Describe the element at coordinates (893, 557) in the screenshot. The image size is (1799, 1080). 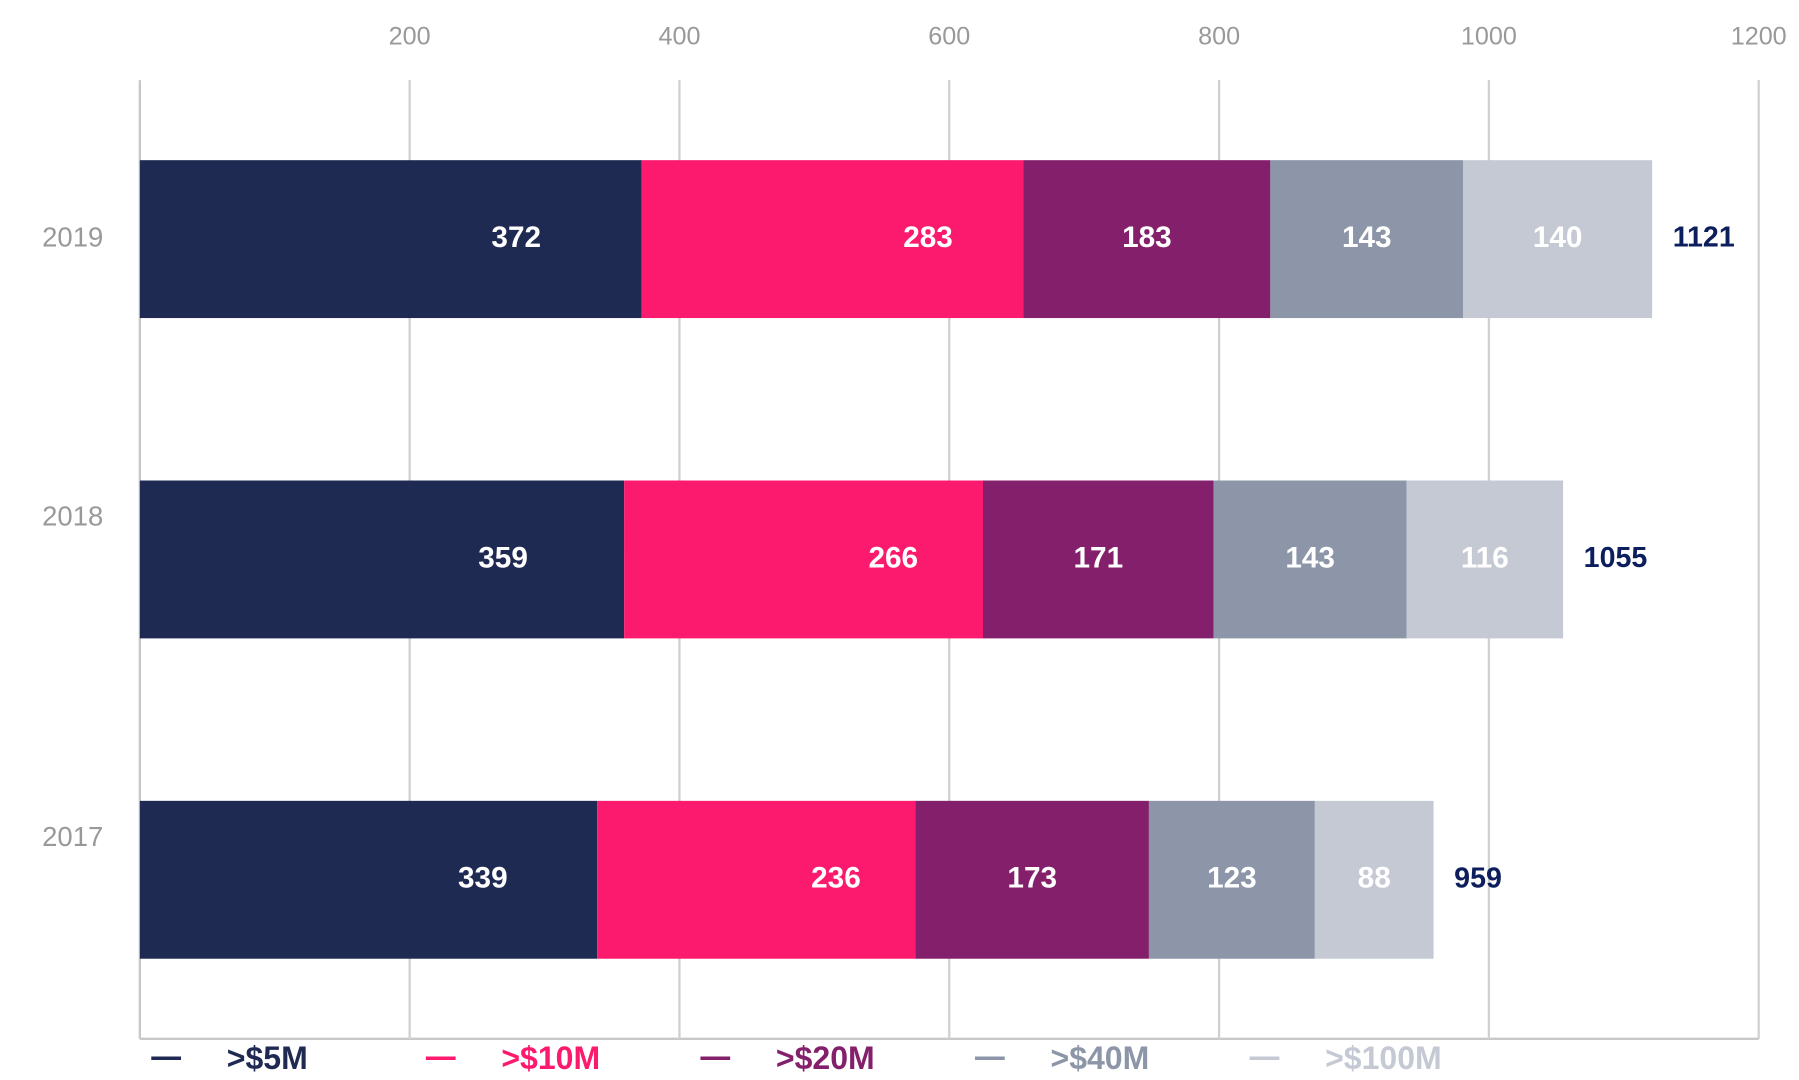
I see `data-label: 266` at that location.